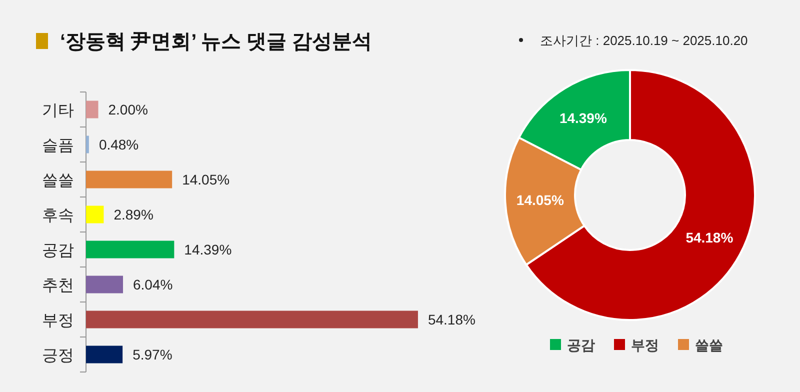 The image size is (800, 392). I want to click on data-label: 2.89%, so click(134, 214).